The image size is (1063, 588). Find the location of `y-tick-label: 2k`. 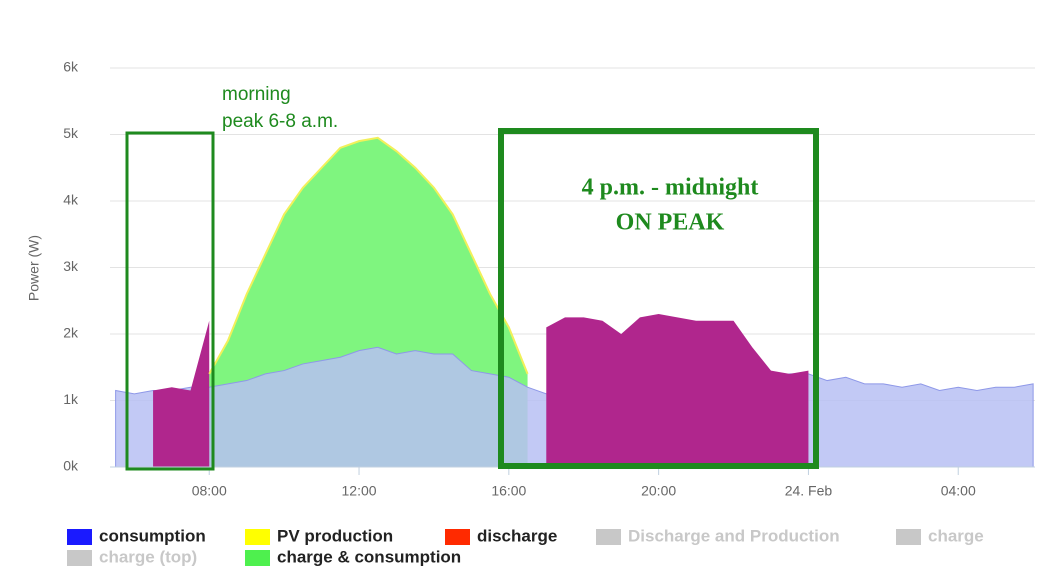

y-tick-label: 2k is located at coordinates (71, 333).